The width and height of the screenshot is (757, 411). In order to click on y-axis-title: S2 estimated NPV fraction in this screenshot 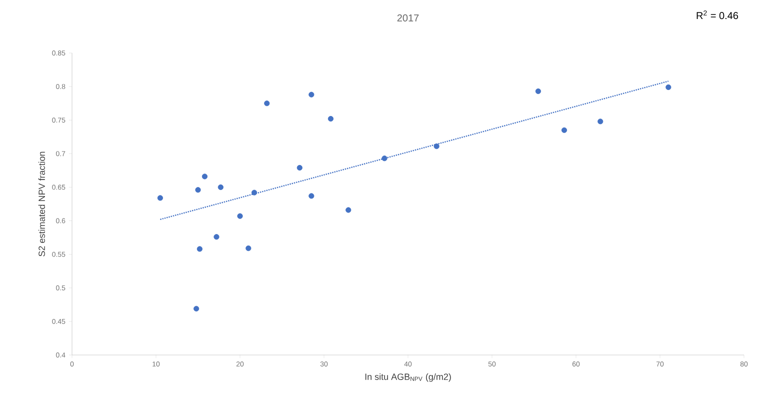, I will do `click(41, 204)`.